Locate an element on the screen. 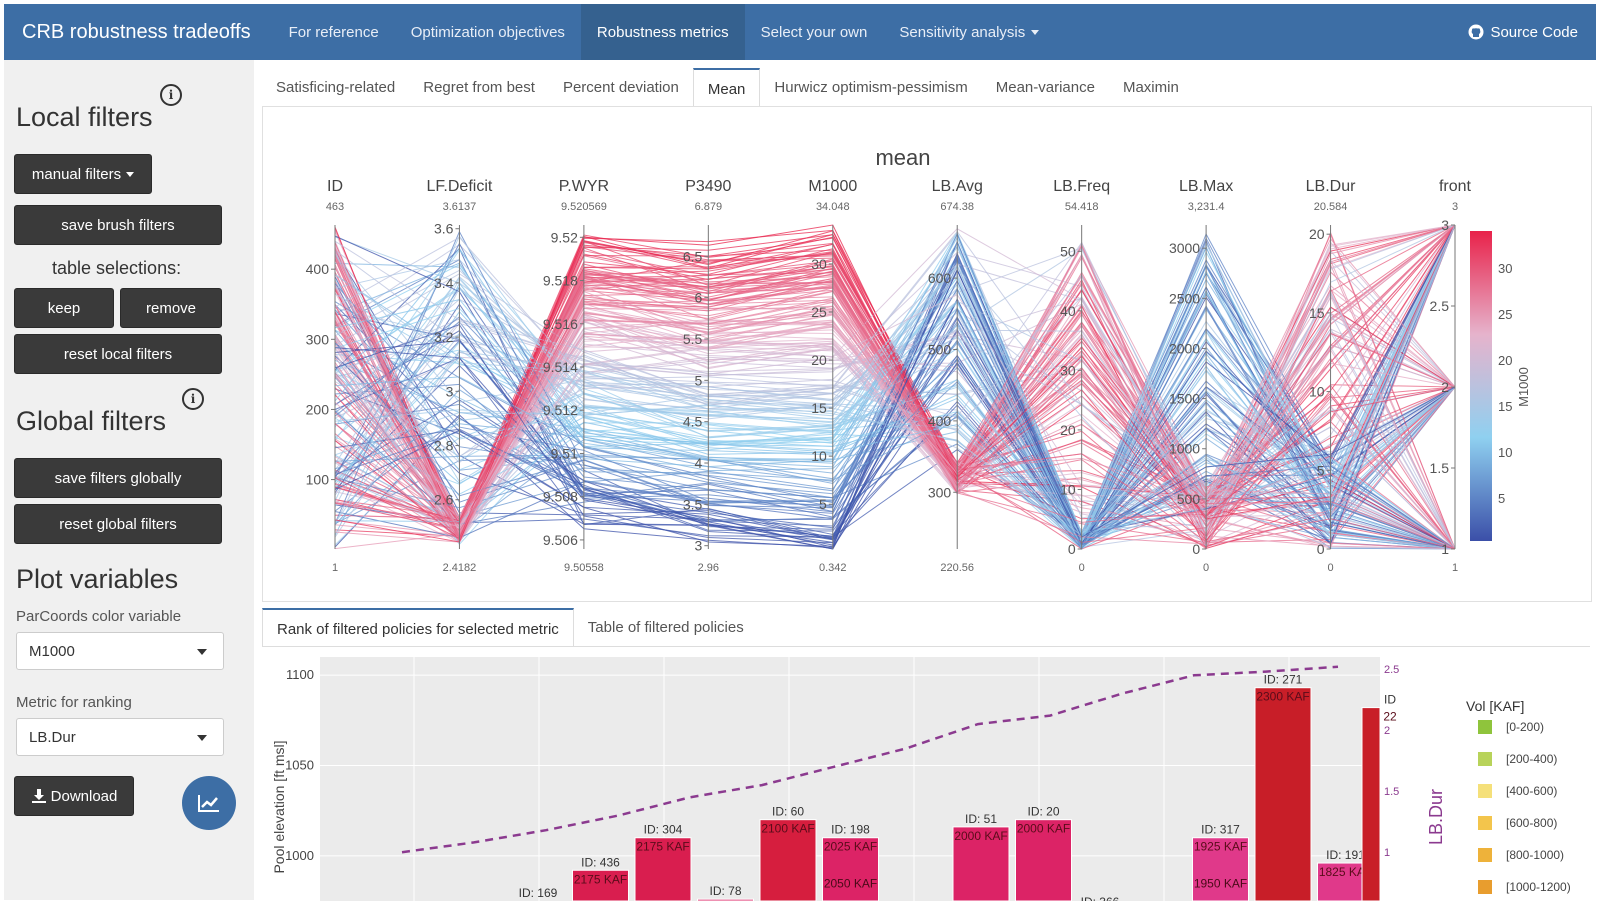  download-button: Download is located at coordinates (74, 796).